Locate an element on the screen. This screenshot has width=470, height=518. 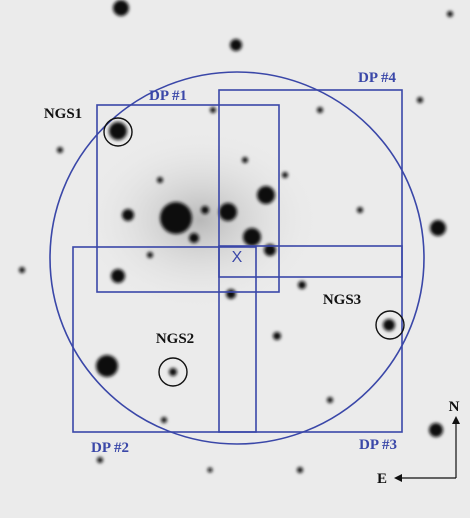
dp3-box is located at coordinates (310, 339).